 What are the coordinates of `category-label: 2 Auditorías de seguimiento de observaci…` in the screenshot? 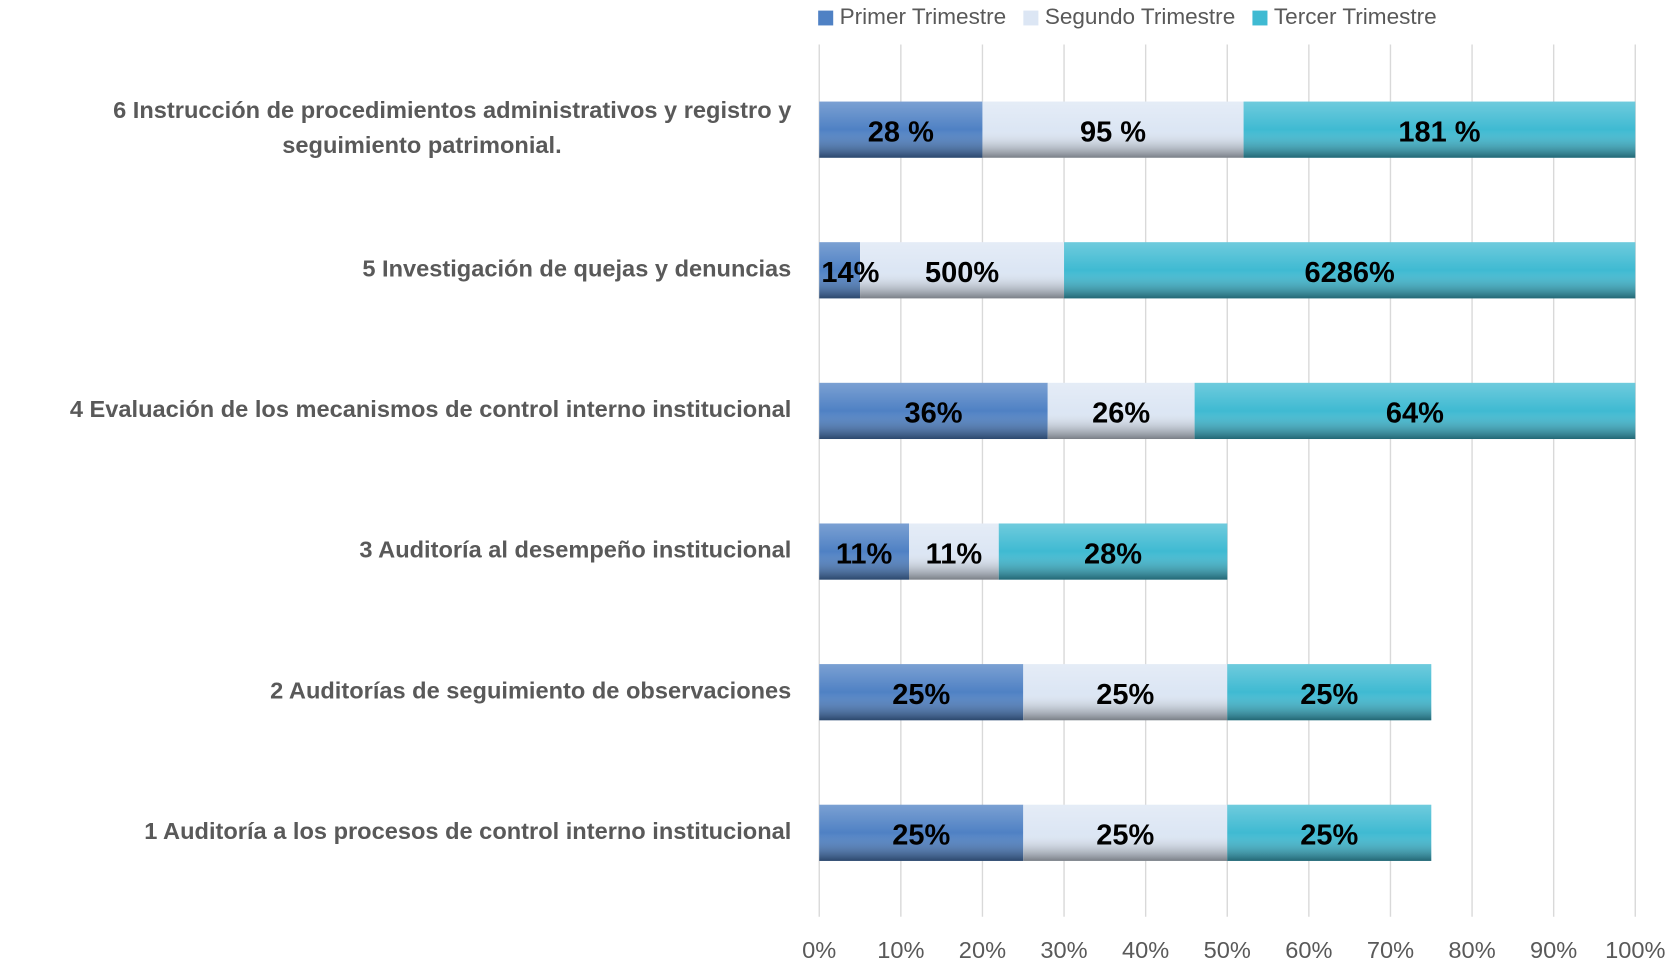 It's located at (530, 690).